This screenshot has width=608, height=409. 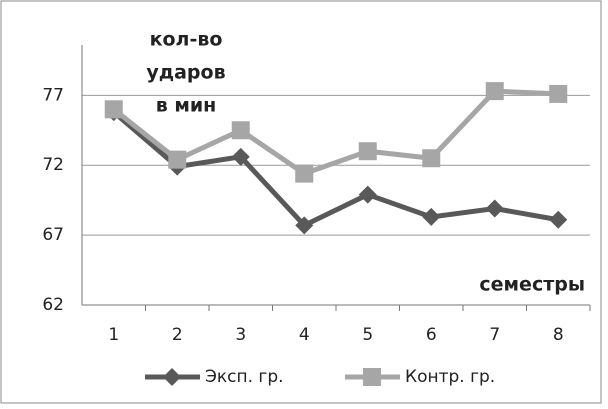 What do you see at coordinates (240, 335) in the screenshot?
I see `x-tick-label: 3` at bounding box center [240, 335].